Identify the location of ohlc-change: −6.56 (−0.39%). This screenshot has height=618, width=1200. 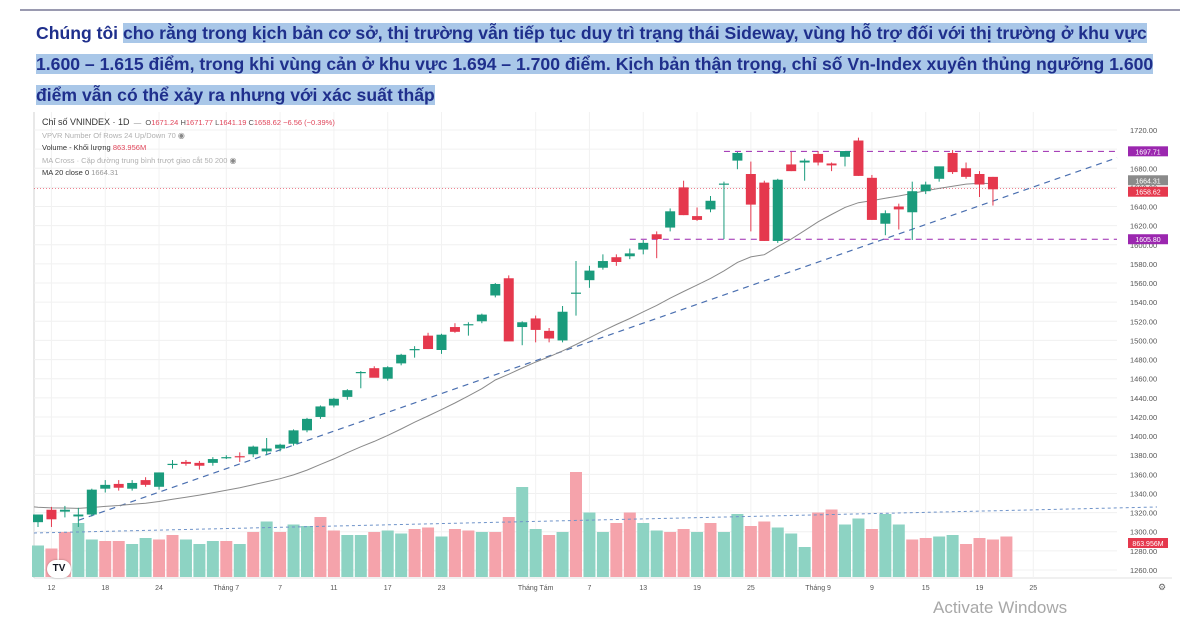
(309, 122).